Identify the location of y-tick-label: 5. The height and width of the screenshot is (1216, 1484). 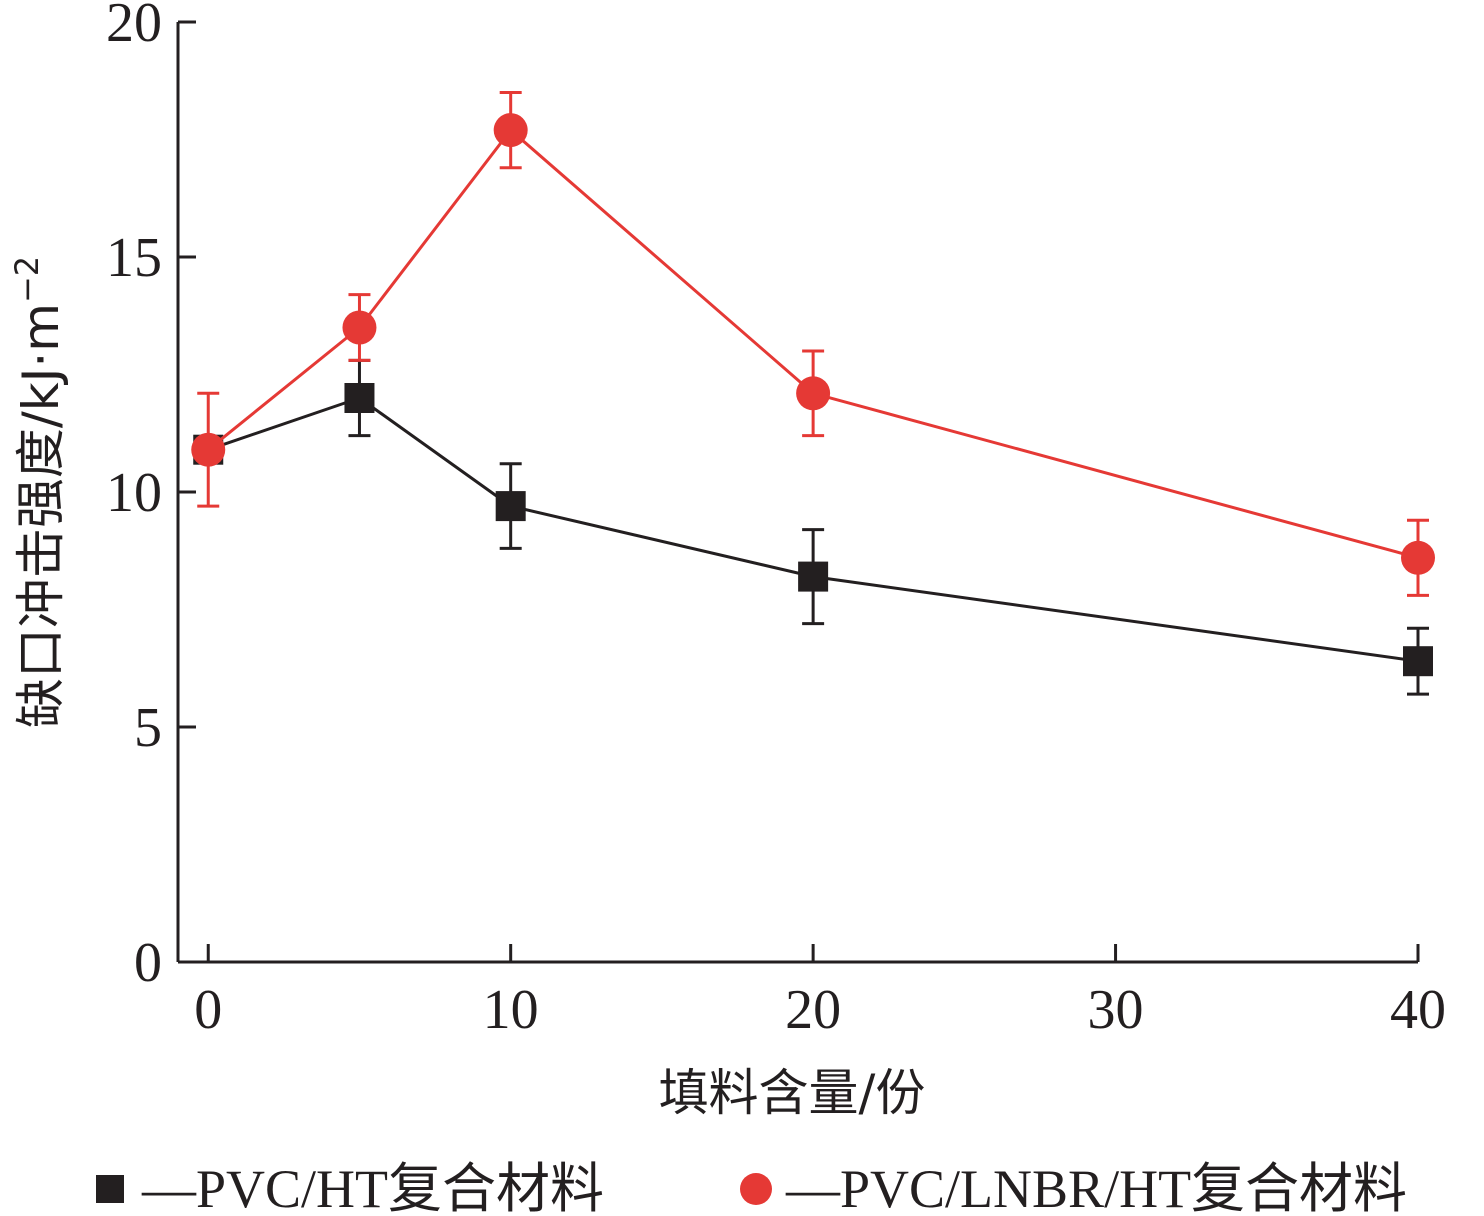
(148, 728).